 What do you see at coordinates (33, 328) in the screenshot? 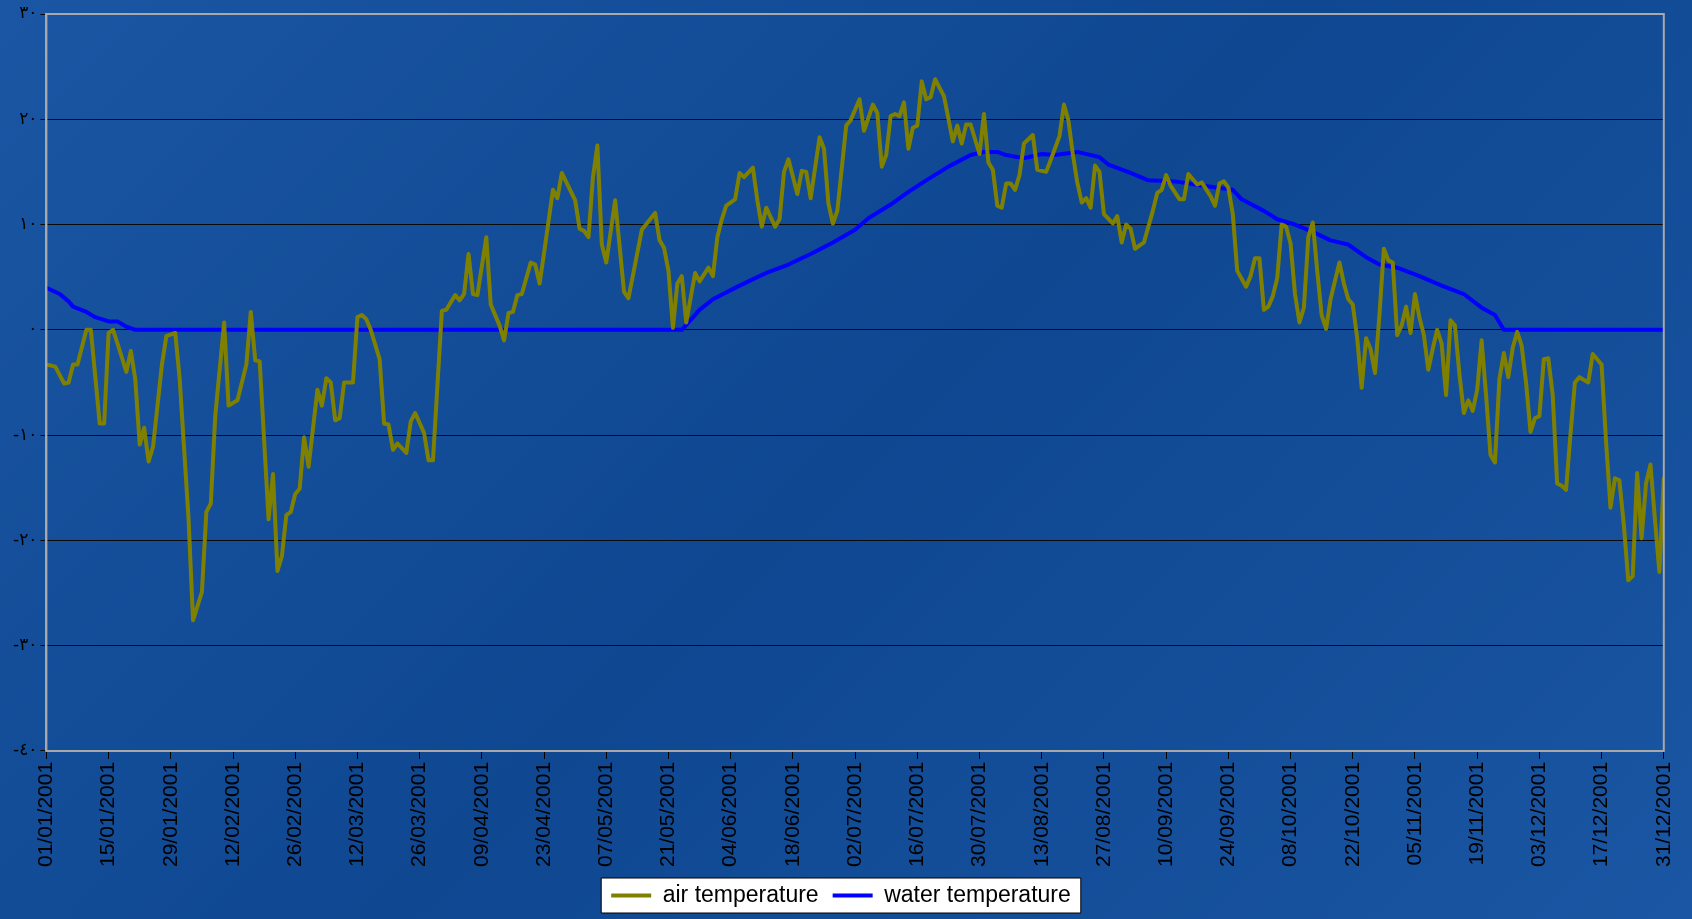
I see `y-tick-label: ٠` at bounding box center [33, 328].